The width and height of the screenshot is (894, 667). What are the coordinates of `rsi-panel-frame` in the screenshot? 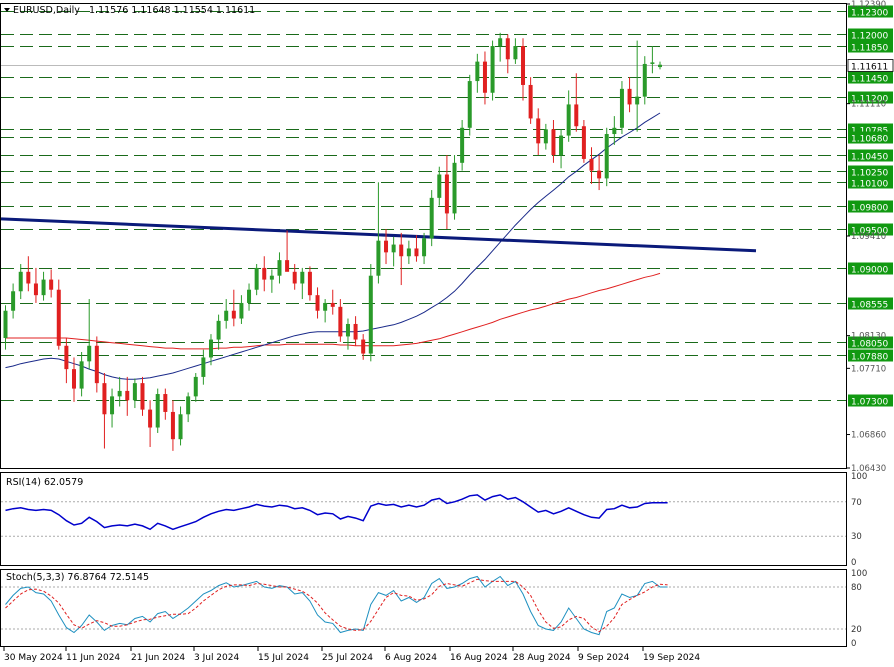 It's located at (423, 519).